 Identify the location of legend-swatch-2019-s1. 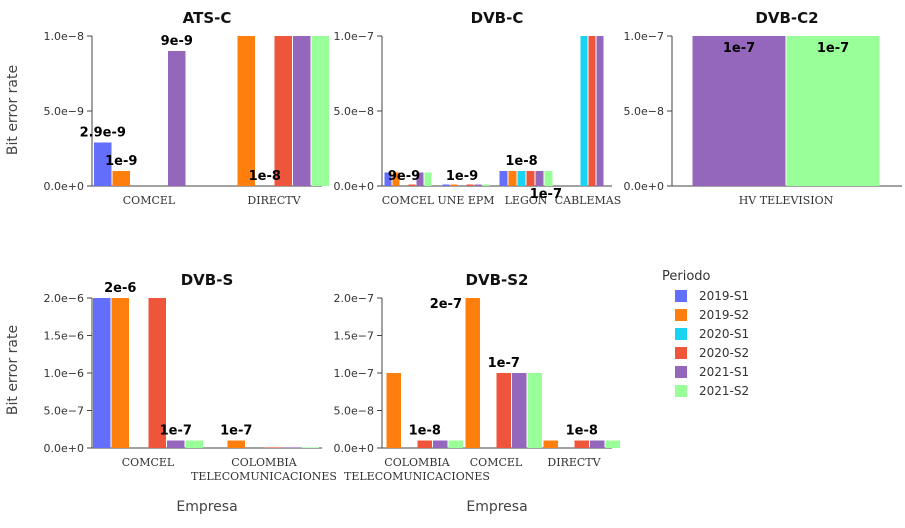
(681, 296).